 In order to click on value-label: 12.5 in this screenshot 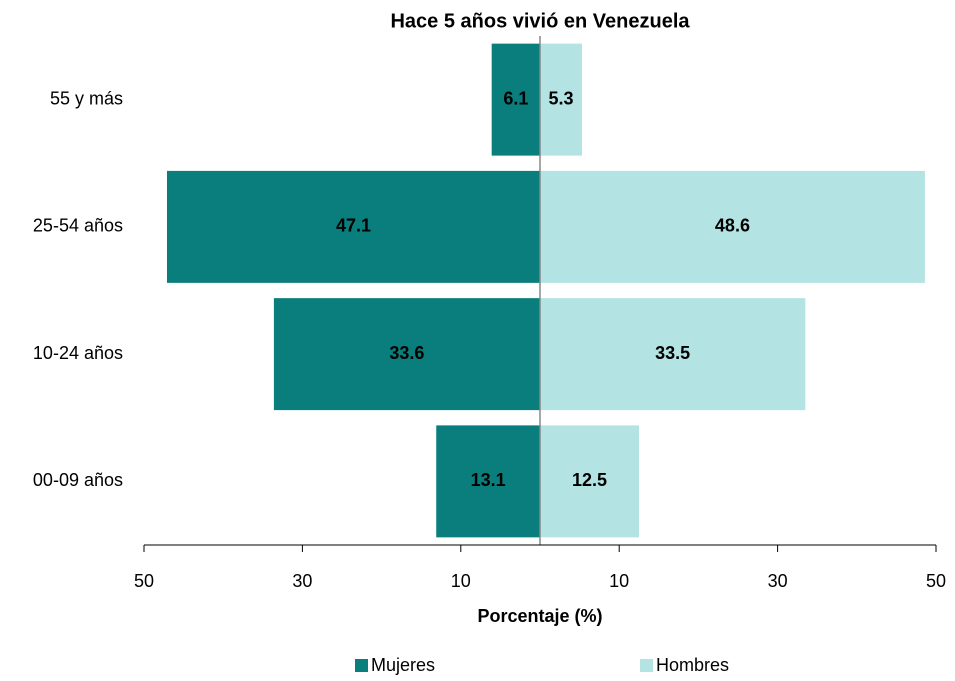, I will do `click(589, 480)`.